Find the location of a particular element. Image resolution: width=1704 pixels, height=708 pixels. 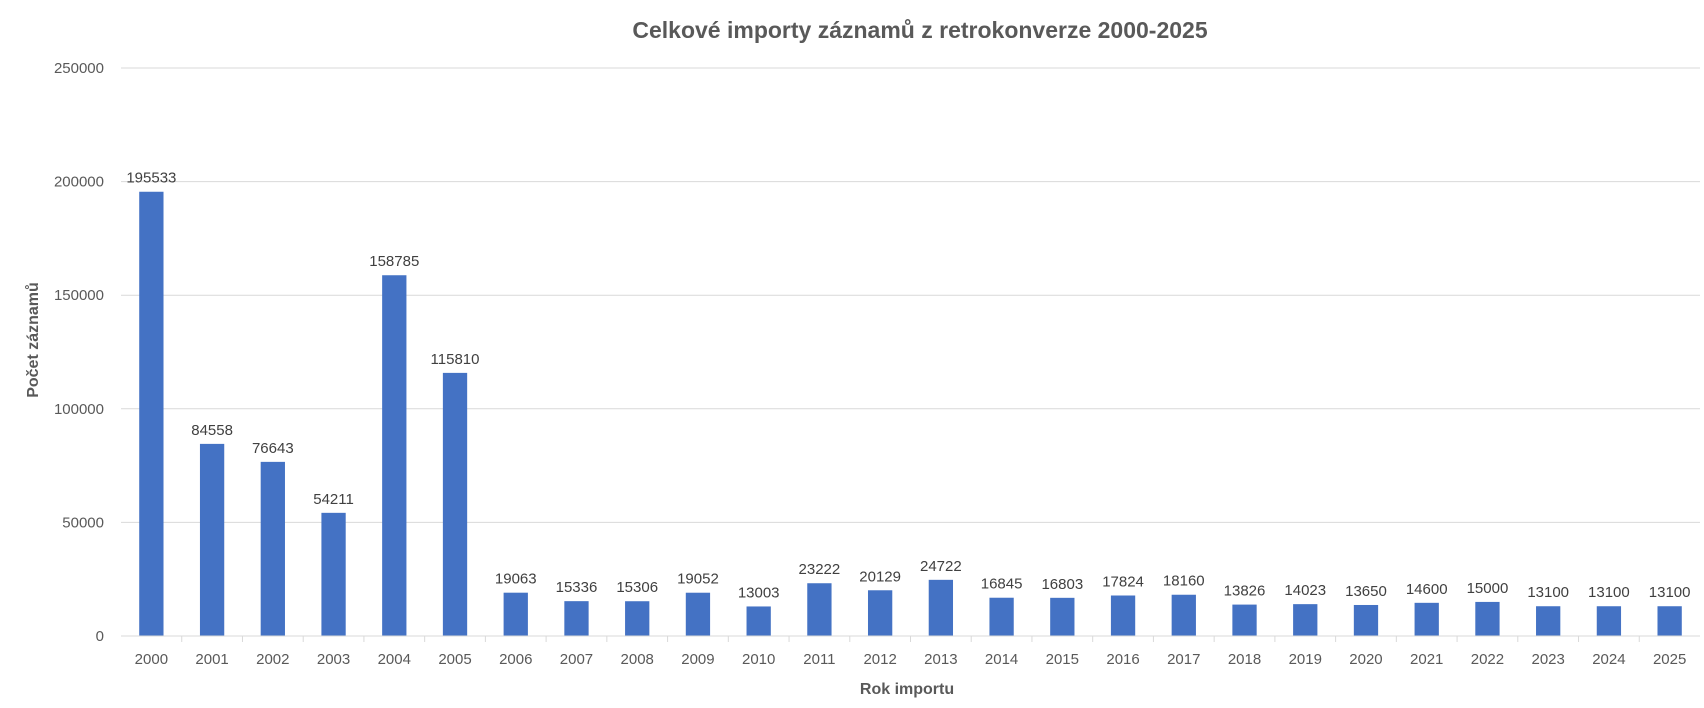

data-label: 15336 is located at coordinates (577, 587).